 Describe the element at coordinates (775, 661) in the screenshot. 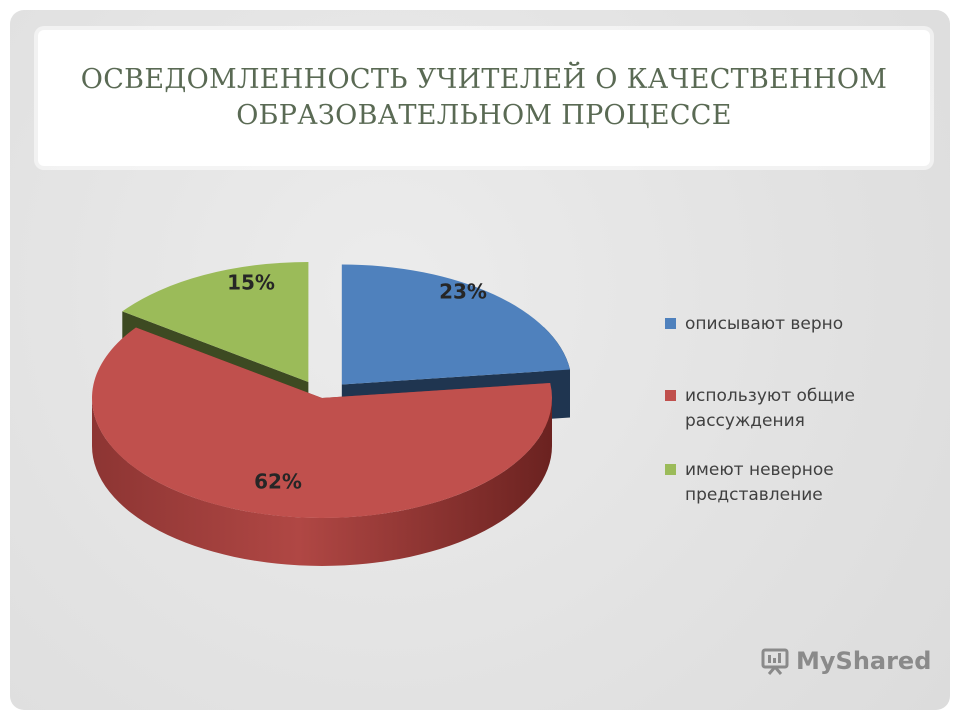

I see `presentation-board-icon` at that location.